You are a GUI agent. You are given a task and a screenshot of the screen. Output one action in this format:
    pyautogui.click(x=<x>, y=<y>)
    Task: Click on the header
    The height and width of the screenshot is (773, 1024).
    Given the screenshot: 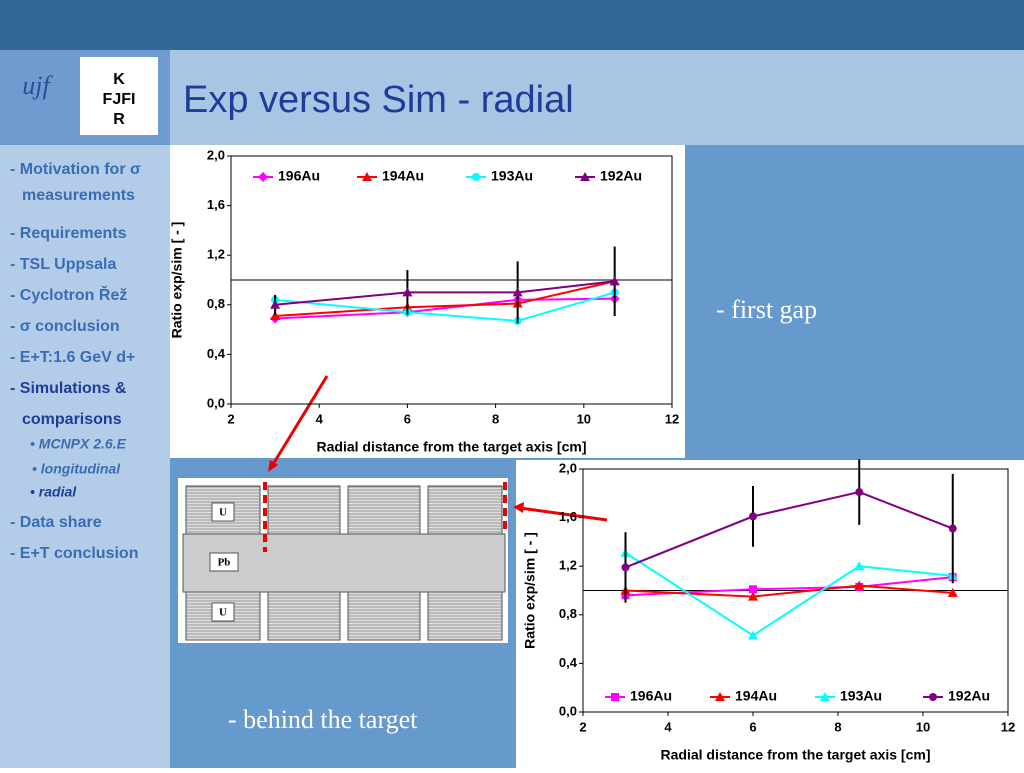 What is the action you would take?
    pyautogui.click(x=512, y=97)
    